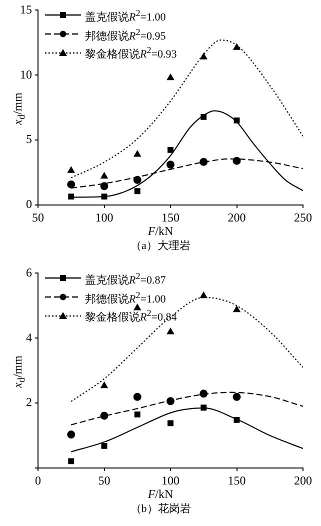  I want to click on y-tick-label: 15, so click(26, 9).